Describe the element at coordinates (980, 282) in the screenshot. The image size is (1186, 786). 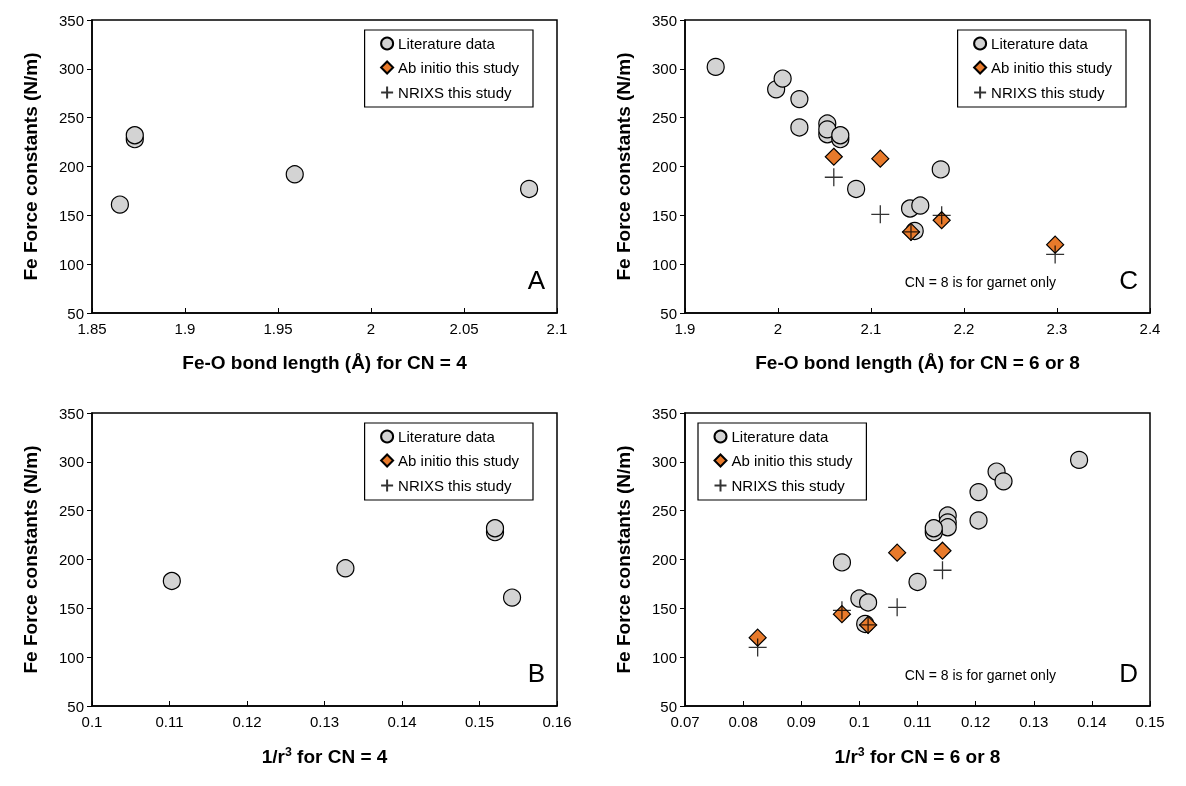
I see `annotation: CN = 8 is for garnet only` at that location.